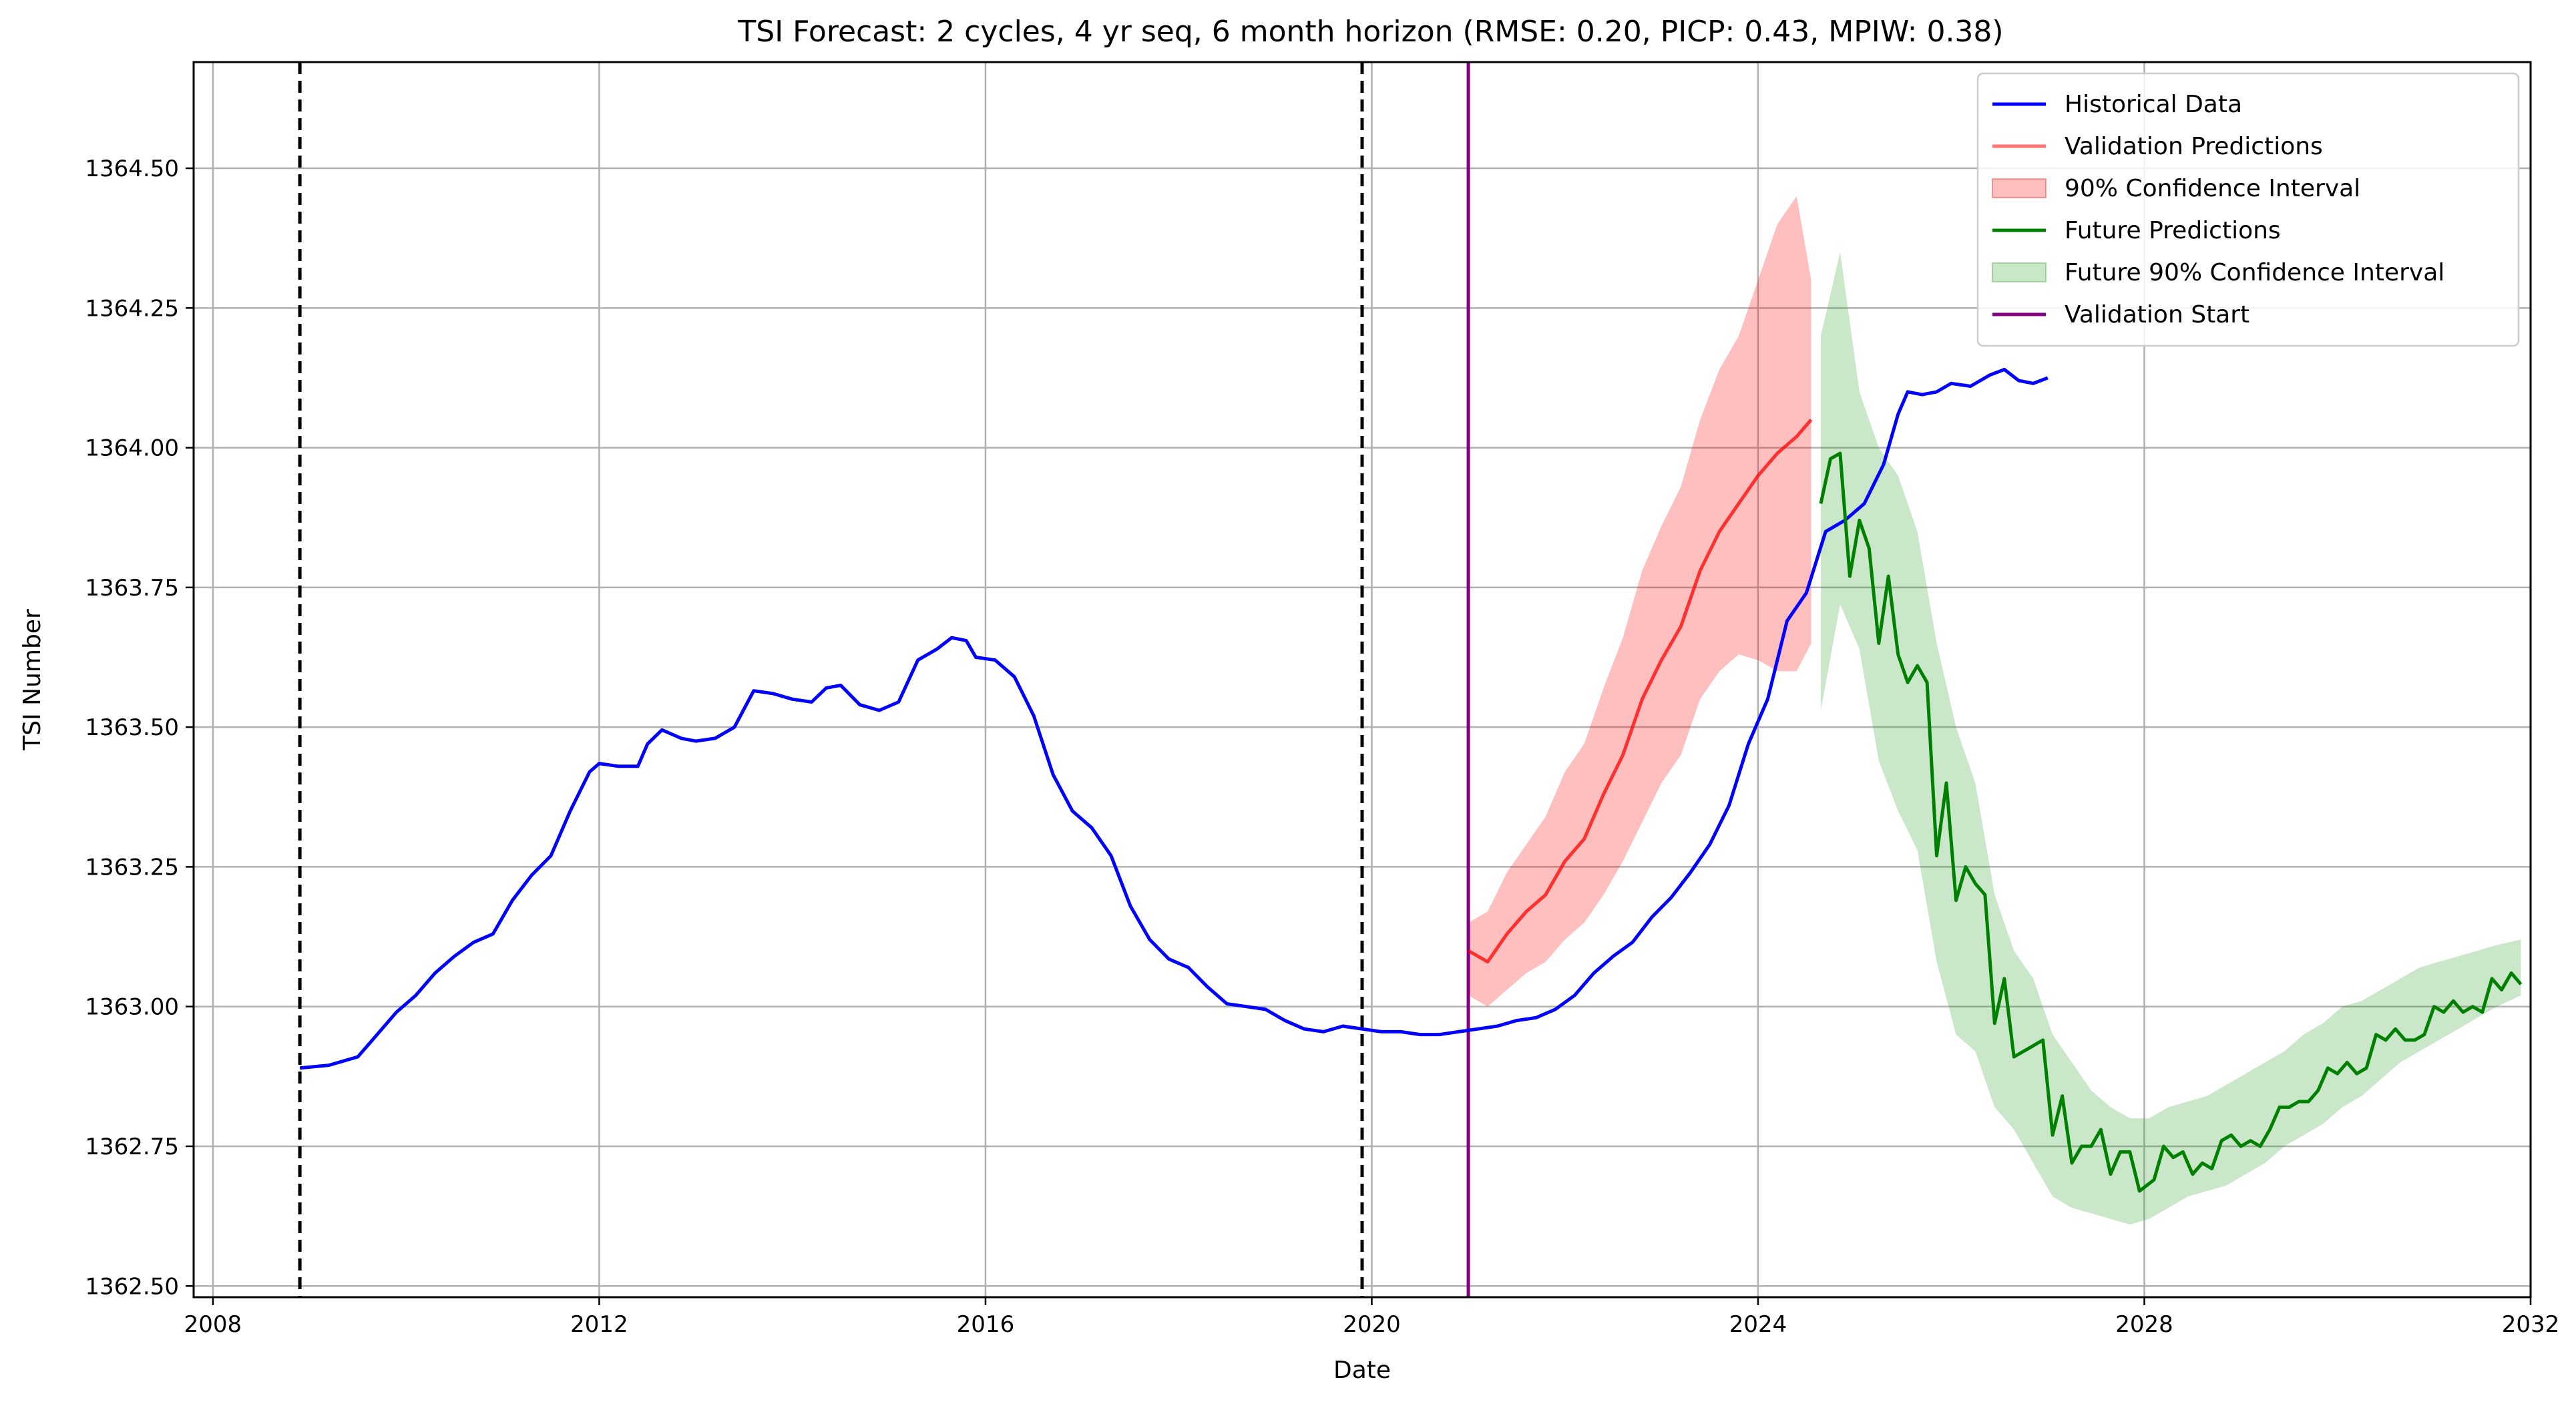  What do you see at coordinates (599, 1324) in the screenshot?
I see `x-tick-label: 2012` at bounding box center [599, 1324].